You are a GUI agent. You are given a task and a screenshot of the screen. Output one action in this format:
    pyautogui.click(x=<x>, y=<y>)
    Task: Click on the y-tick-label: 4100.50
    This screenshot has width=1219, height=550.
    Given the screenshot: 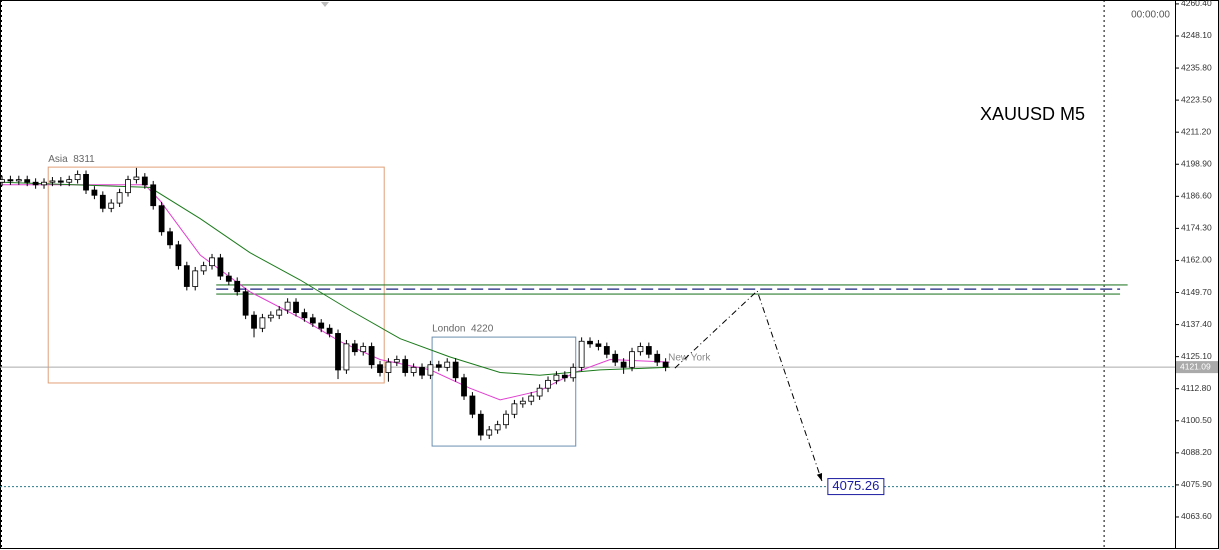 What is the action you would take?
    pyautogui.click(x=1196, y=420)
    